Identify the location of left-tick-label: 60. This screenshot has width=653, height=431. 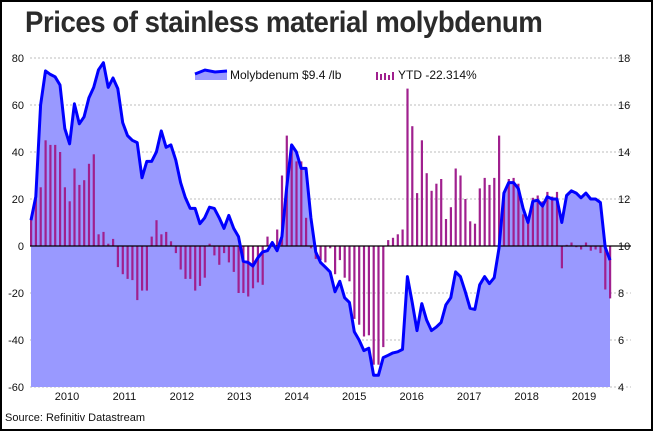
(18, 106).